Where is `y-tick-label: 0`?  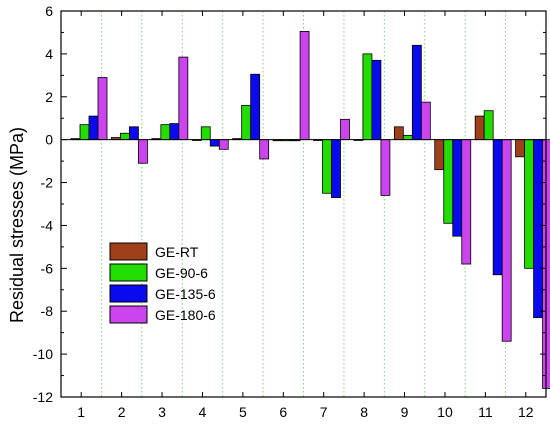 y-tick-label: 0 is located at coordinates (49, 140).